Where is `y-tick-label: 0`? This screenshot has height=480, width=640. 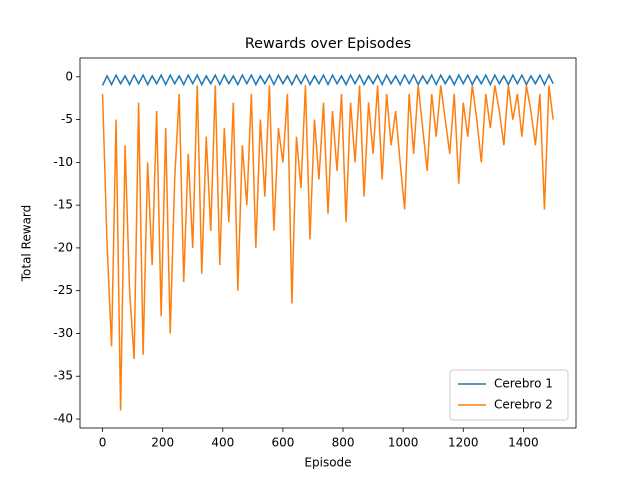
y-tick-label: 0 is located at coordinates (69, 76).